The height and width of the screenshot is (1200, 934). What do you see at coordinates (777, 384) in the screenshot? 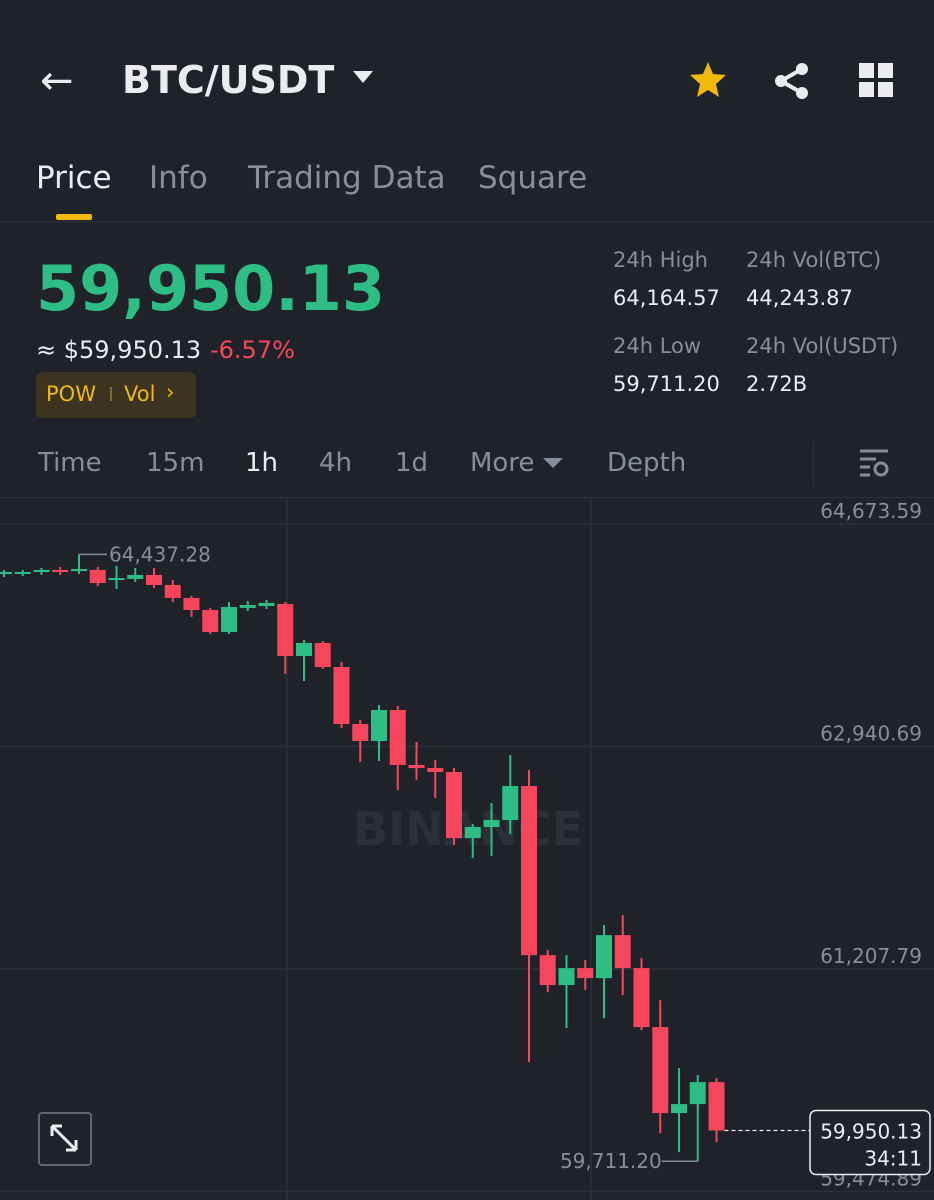
I see `stat-value: 2.72B` at bounding box center [777, 384].